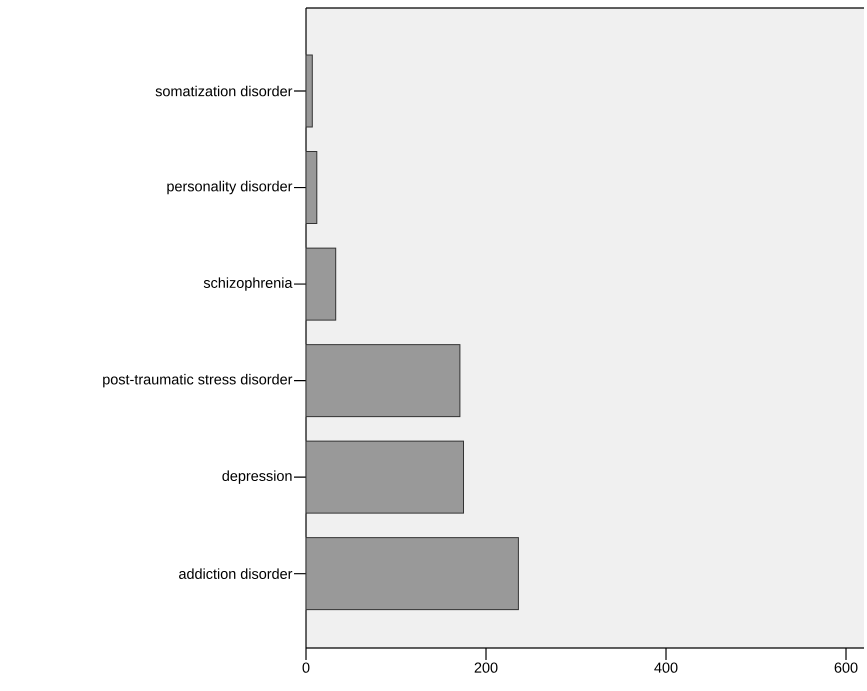 Image resolution: width=867 pixels, height=691 pixels. I want to click on x-tick-label: 400, so click(666, 667).